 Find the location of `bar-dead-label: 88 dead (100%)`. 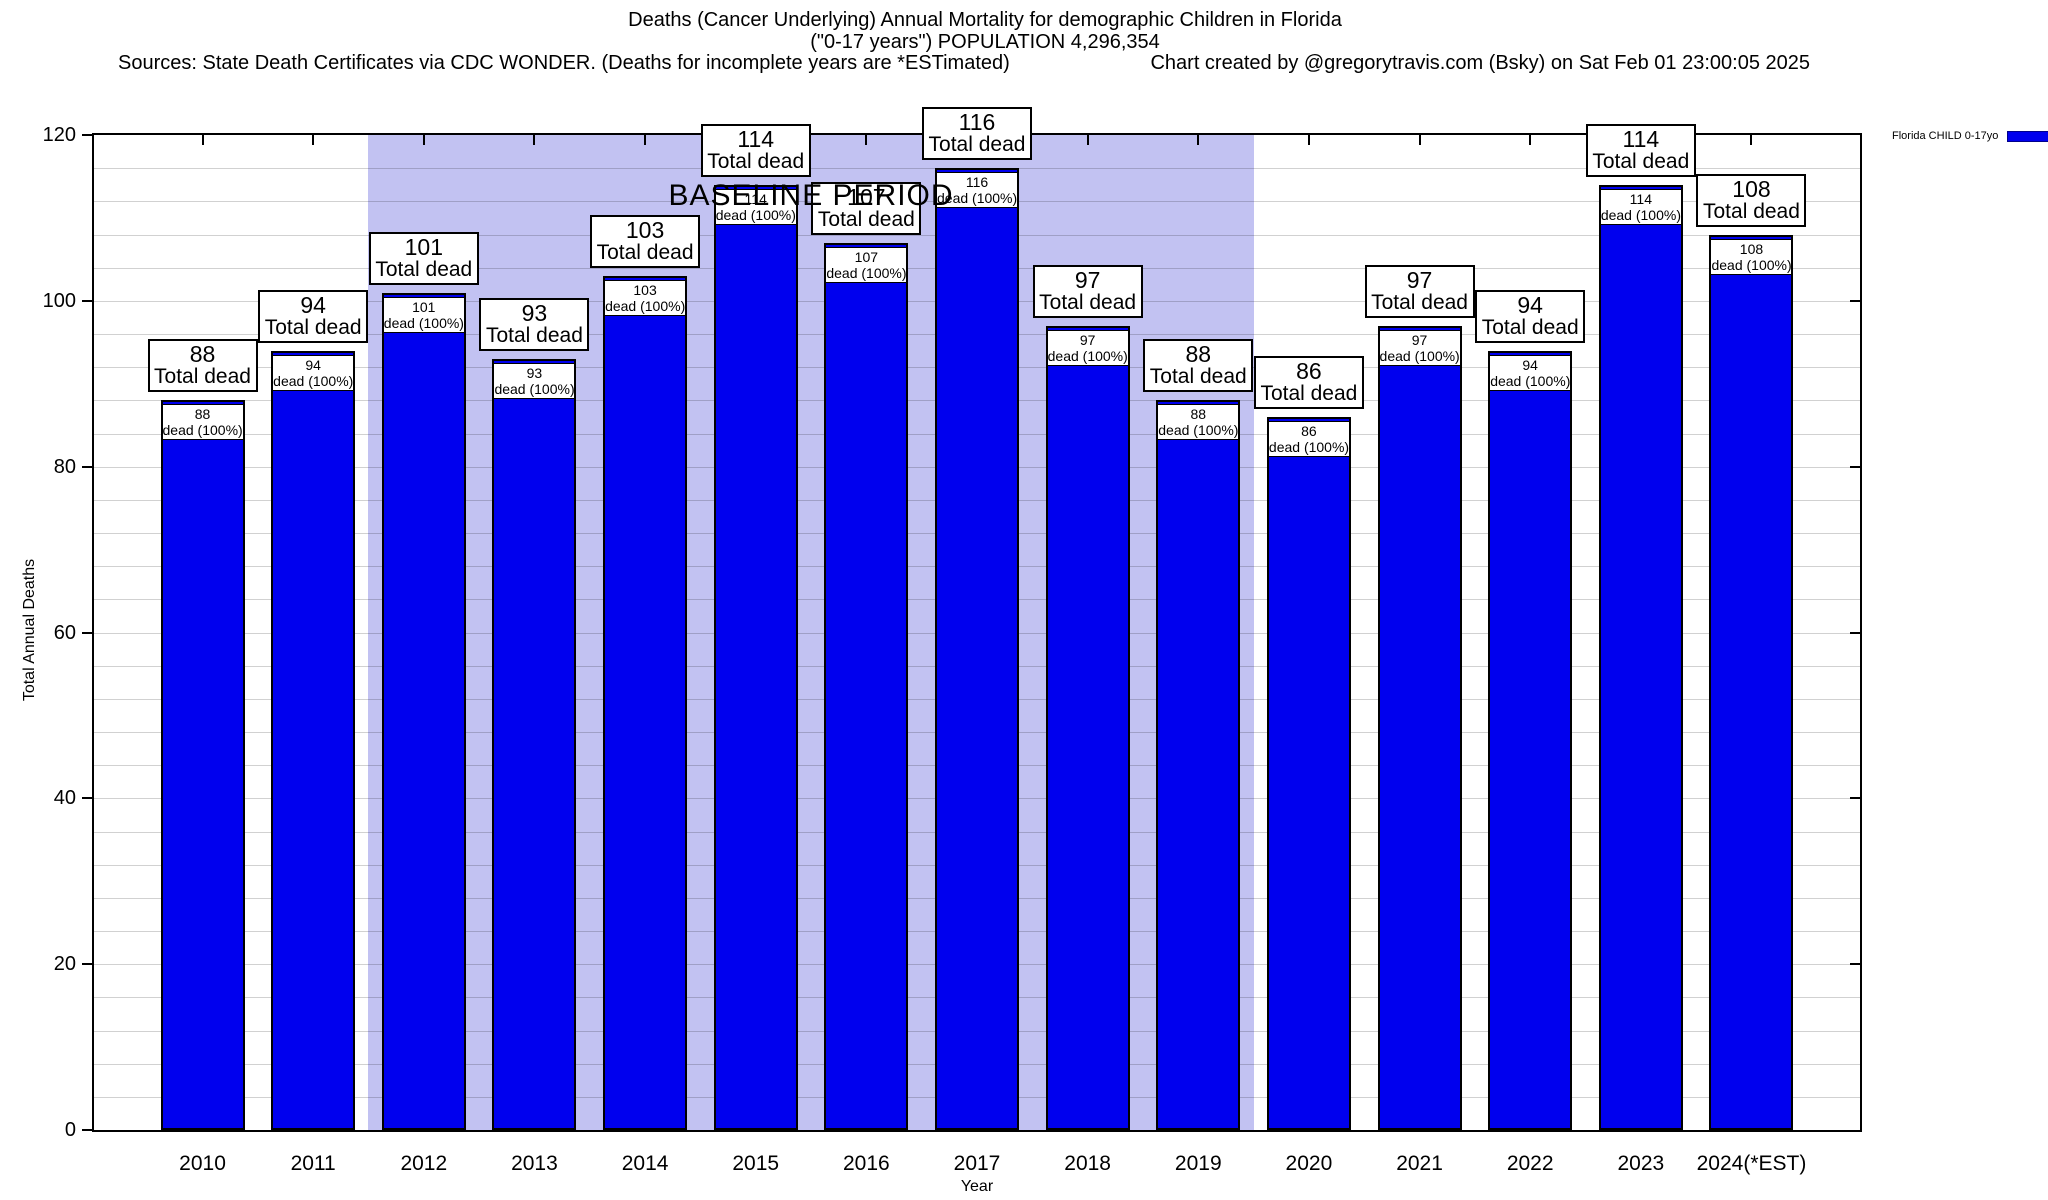

bar-dead-label: 88 dead (100%) is located at coordinates (1198, 422).